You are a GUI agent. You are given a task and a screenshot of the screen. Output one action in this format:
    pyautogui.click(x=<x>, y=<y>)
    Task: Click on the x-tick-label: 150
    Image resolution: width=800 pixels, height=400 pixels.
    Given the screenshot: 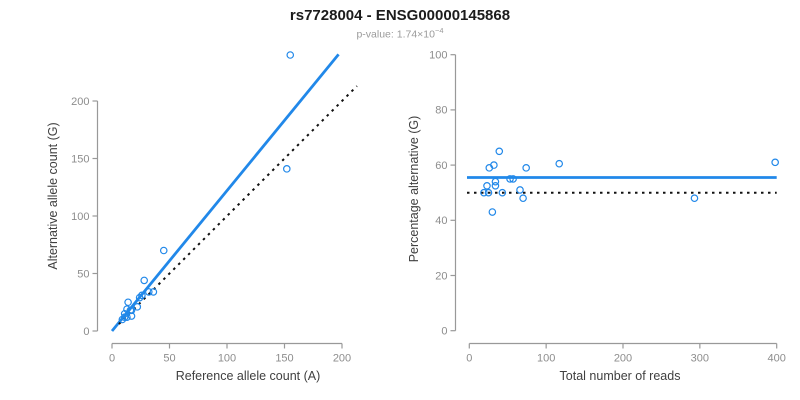 What is the action you would take?
    pyautogui.click(x=284, y=359)
    